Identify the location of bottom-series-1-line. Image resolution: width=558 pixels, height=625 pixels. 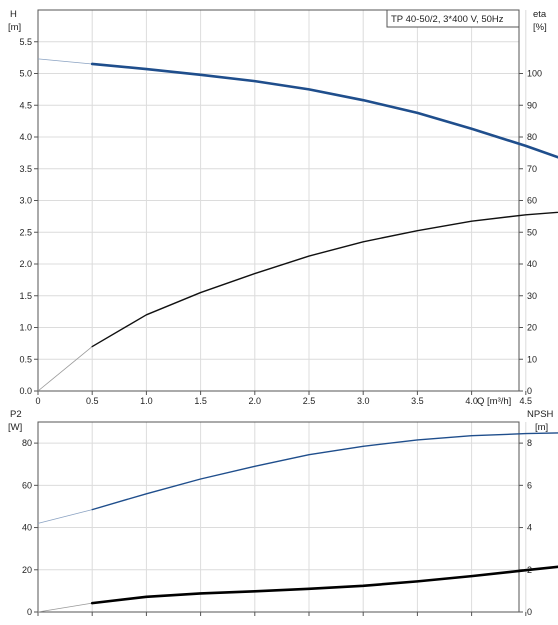
(324, 585).